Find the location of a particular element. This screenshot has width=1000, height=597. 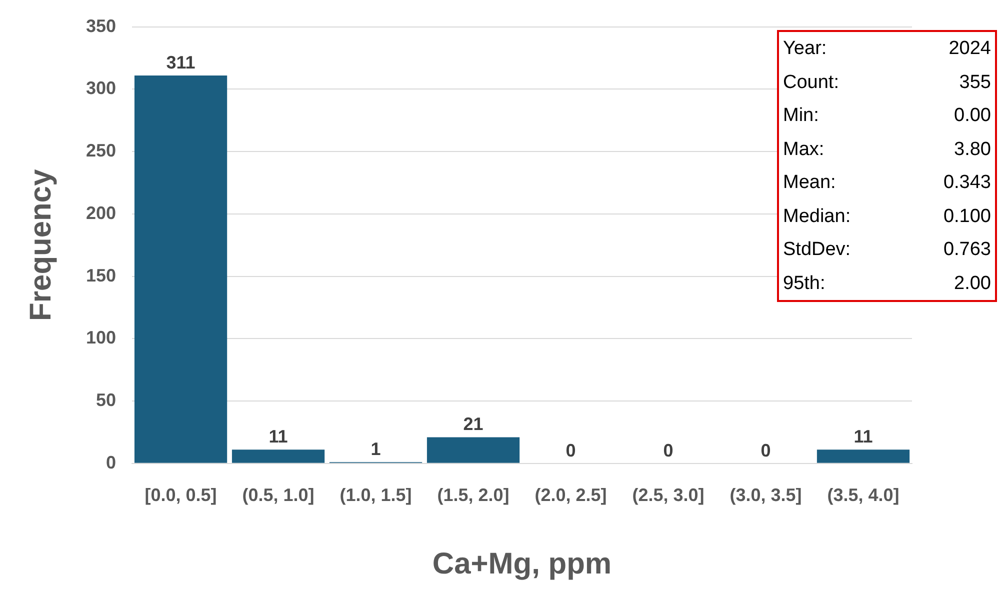

y-tick-label: 0 is located at coordinates (111, 462).